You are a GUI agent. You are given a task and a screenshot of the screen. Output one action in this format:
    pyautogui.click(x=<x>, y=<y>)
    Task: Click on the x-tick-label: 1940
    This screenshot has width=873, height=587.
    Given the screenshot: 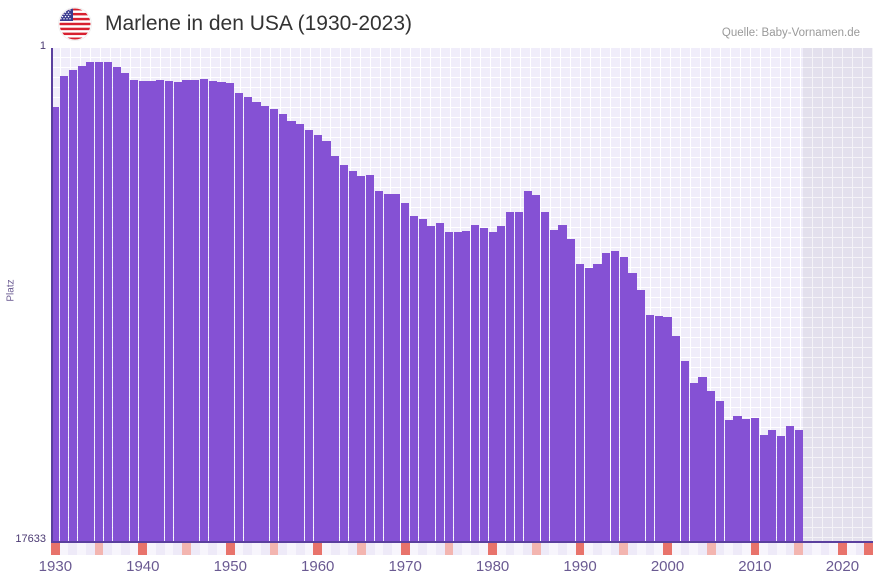 What is the action you would take?
    pyautogui.click(x=143, y=566)
    